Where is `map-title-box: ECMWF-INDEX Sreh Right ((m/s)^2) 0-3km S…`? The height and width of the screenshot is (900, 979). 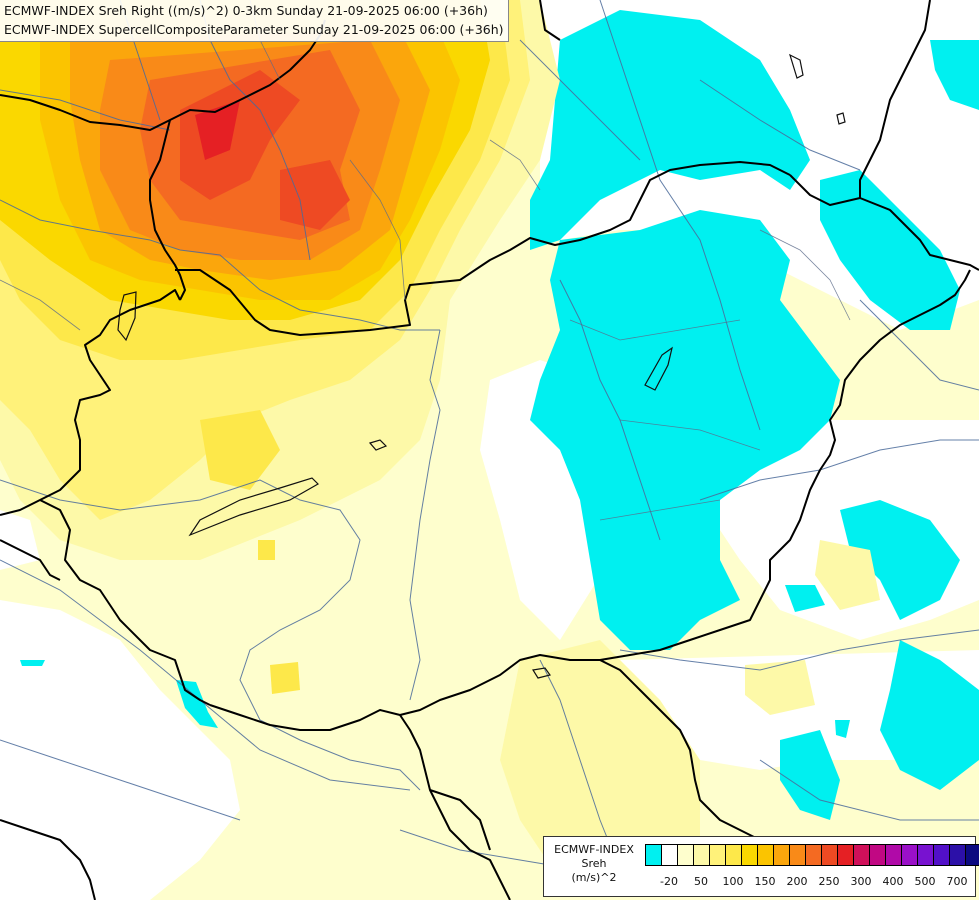
map-title-box: ECMWF-INDEX Sreh Right ((m/s)^2) 0-3km S… is located at coordinates (254, 21).